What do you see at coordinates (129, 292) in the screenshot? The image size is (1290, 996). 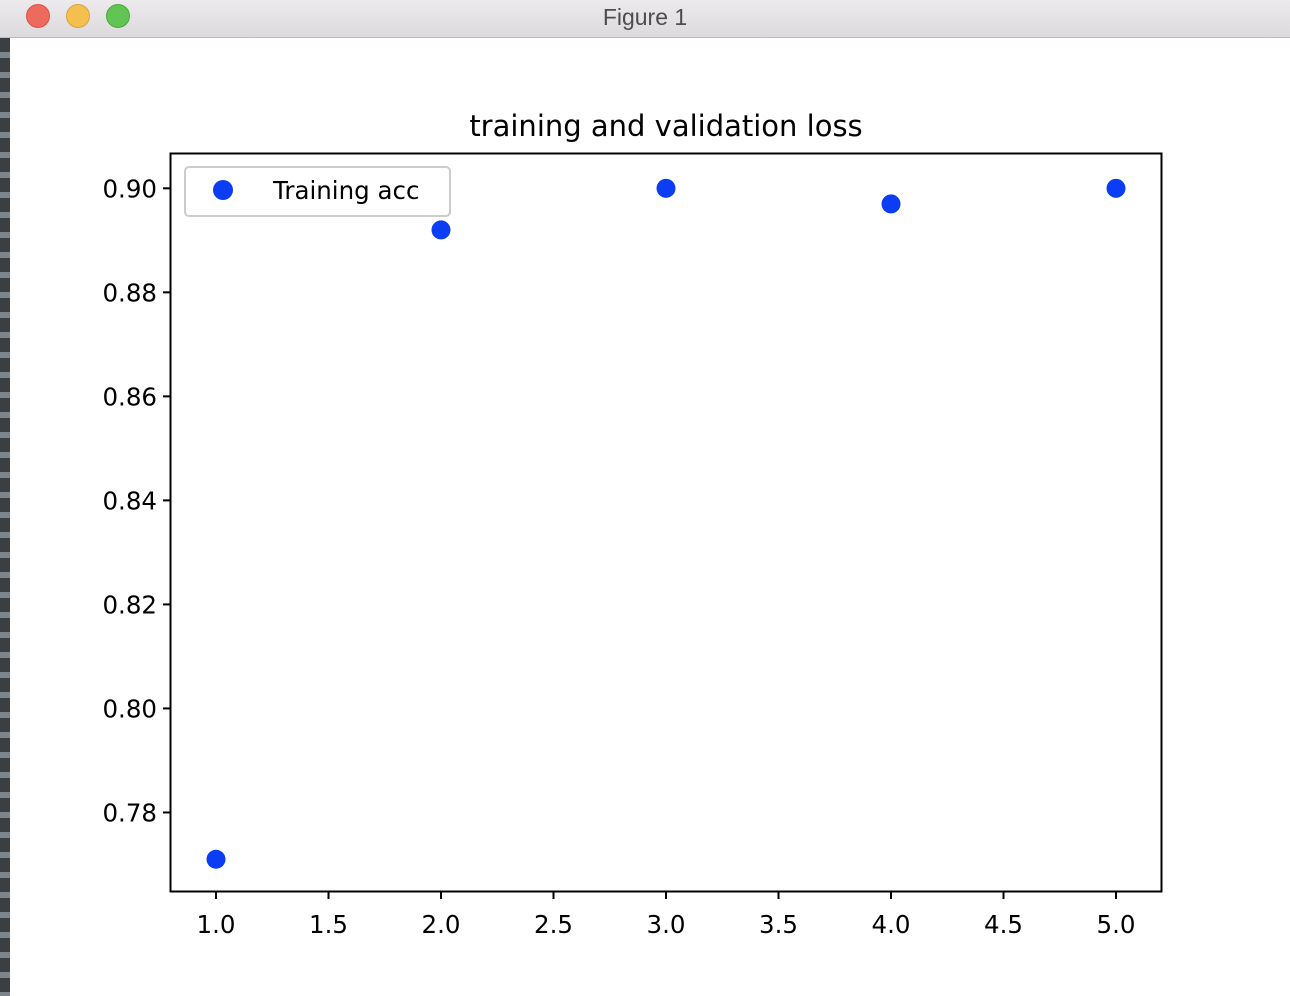 I see `y-tick-label: 0.88` at bounding box center [129, 292].